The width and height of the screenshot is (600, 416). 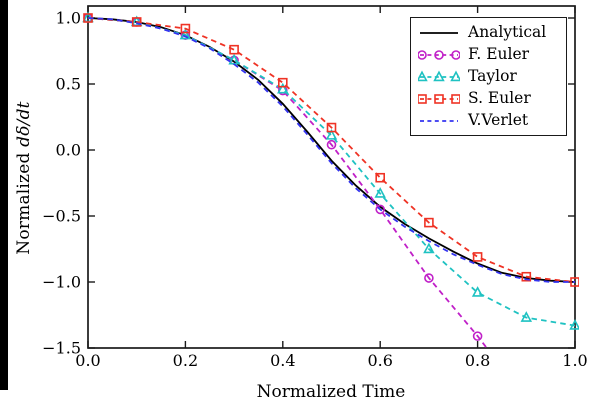 What do you see at coordinates (477, 360) in the screenshot?
I see `x-tick-label: 0.8` at bounding box center [477, 360].